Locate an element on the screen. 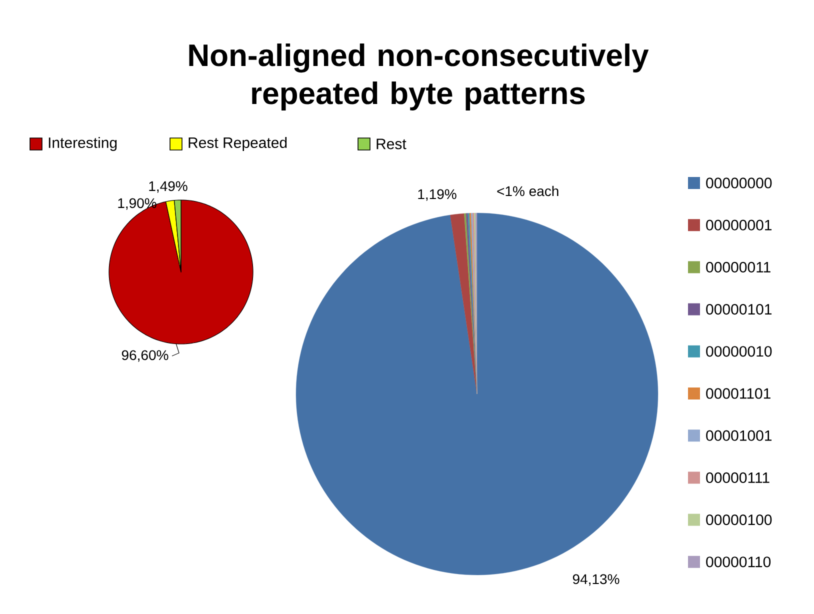  legend-label: 00000010 is located at coordinates (739, 351).